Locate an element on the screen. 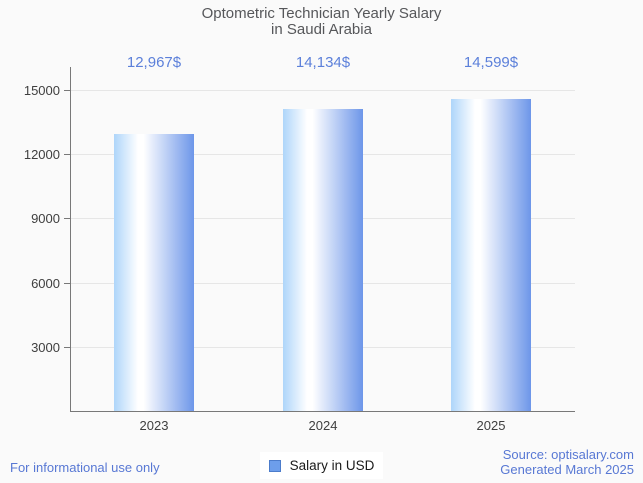 This screenshot has width=643, height=483. x-axis-label-2024: 2024 is located at coordinates (323, 425).